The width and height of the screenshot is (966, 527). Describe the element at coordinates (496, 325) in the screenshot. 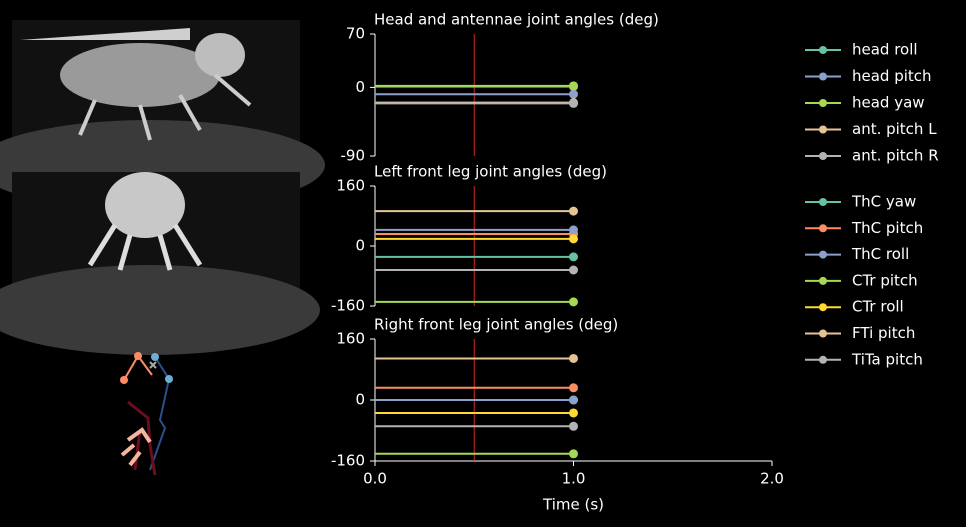

I see `chart-title: Right front leg joint angles (deg)` at that location.